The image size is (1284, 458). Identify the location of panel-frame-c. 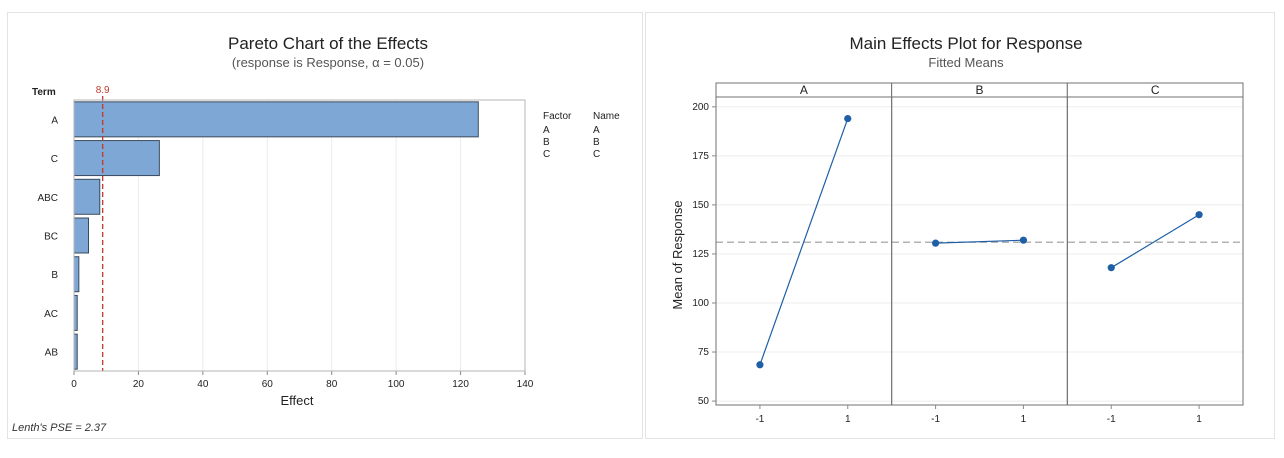
(1155, 251).